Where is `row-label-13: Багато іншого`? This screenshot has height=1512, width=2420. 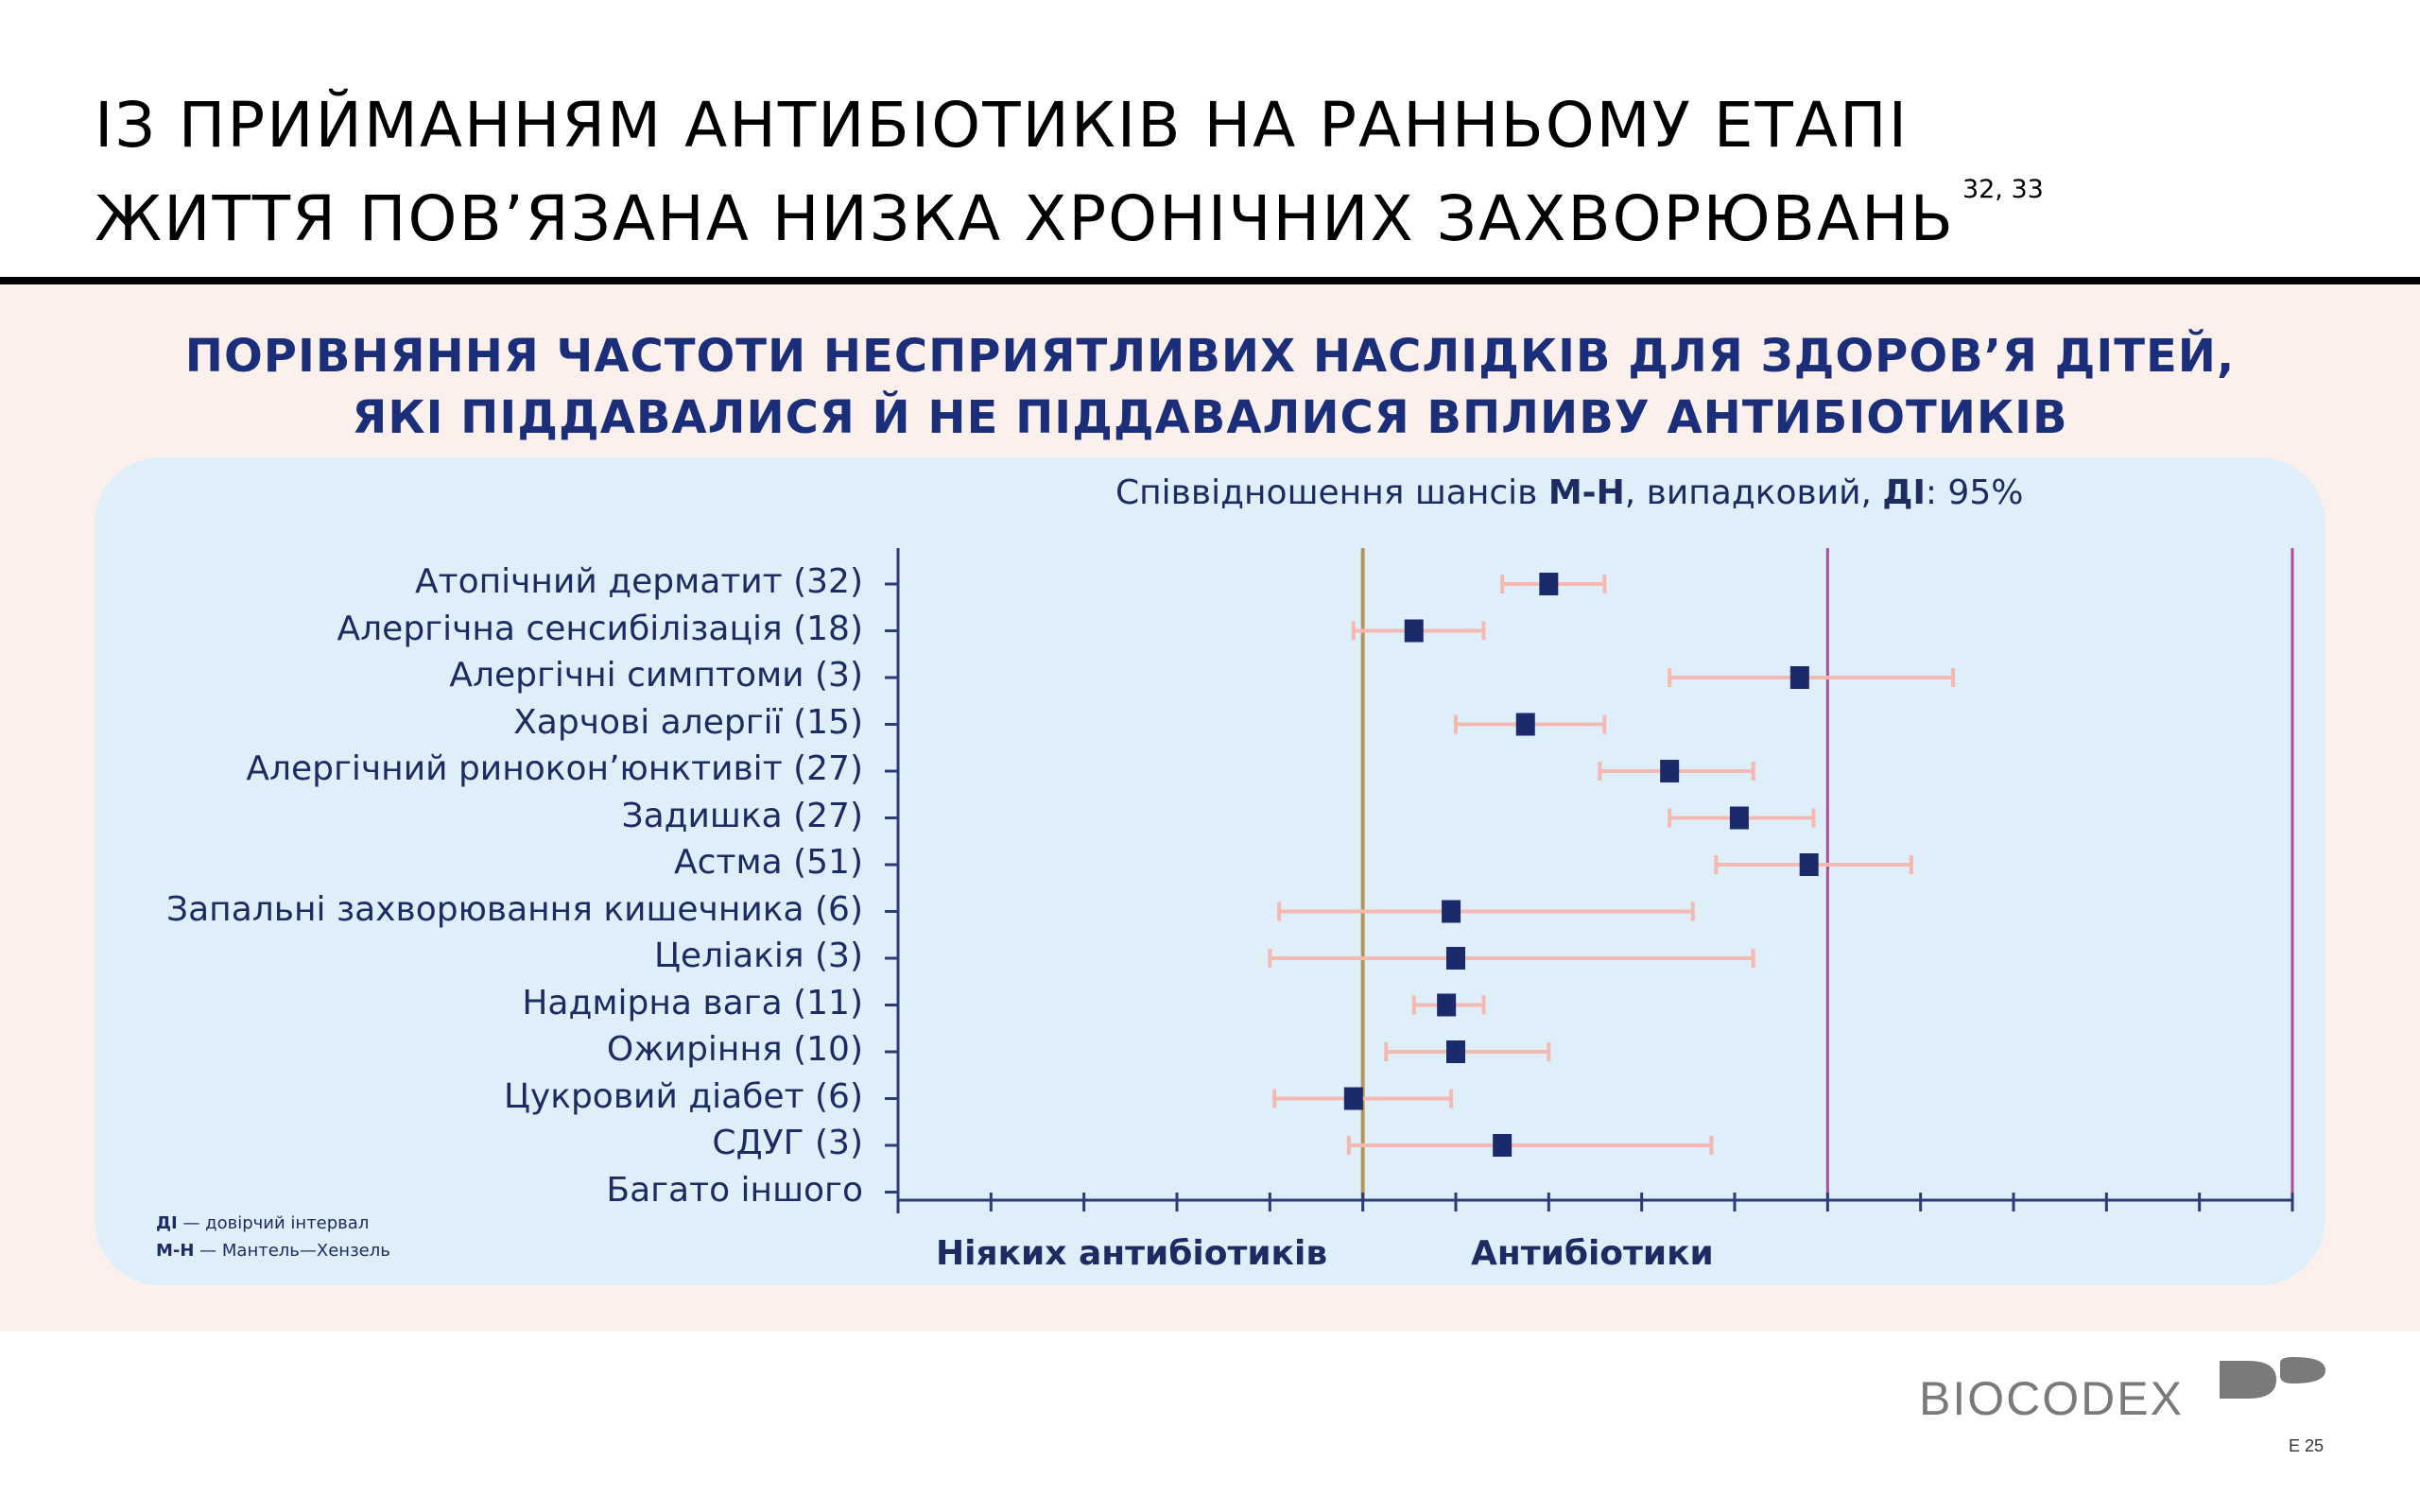
row-label-13: Багато іншого is located at coordinates (735, 1190).